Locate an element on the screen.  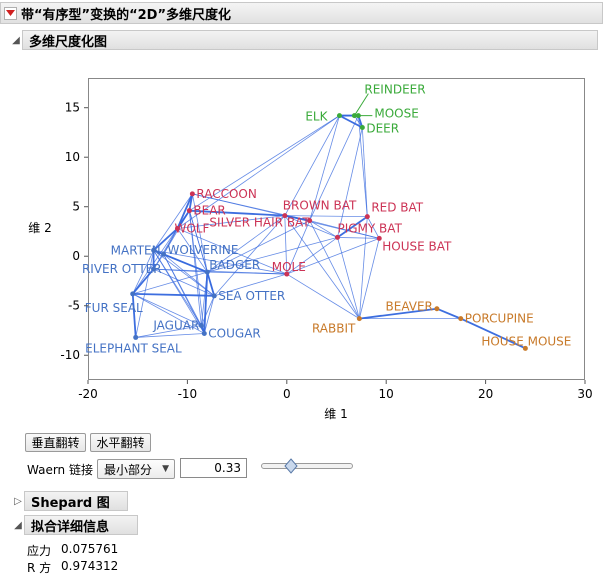
flip-horizontal-button: 水平翻转 is located at coordinates (120, 442).